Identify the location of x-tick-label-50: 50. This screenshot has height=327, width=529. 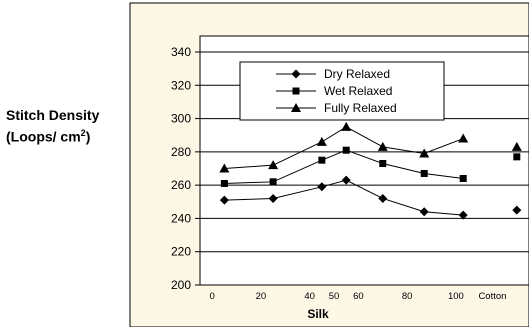
(334, 296).